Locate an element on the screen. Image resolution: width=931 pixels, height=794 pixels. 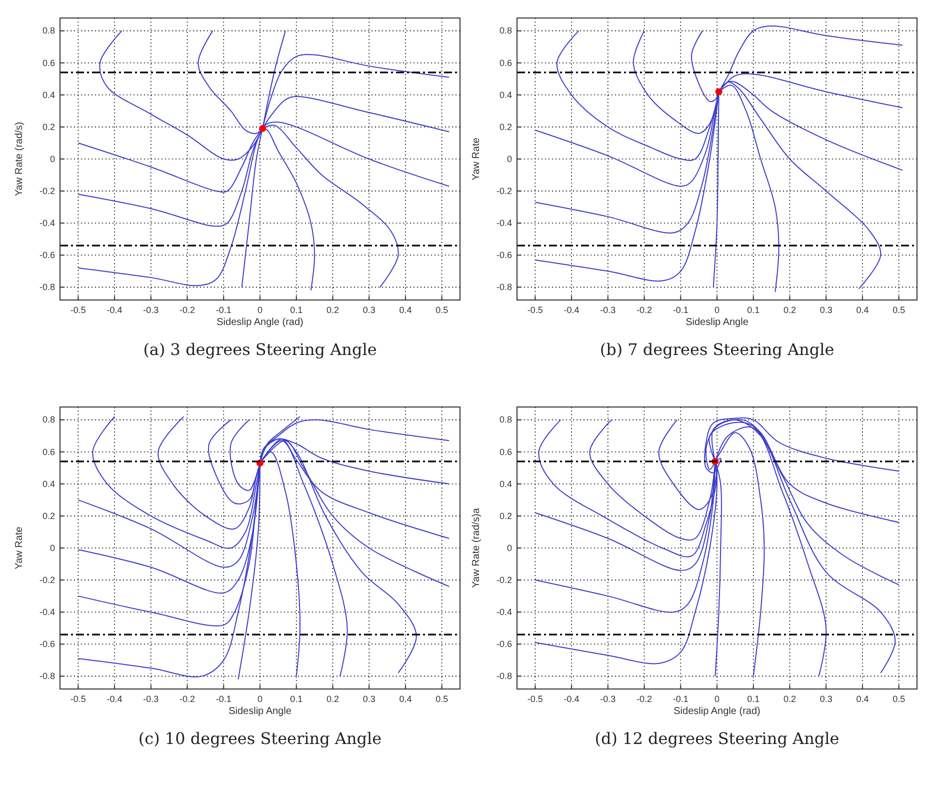
y-axis-title: Yaw Rate (rad/s)a is located at coordinates (476, 548).